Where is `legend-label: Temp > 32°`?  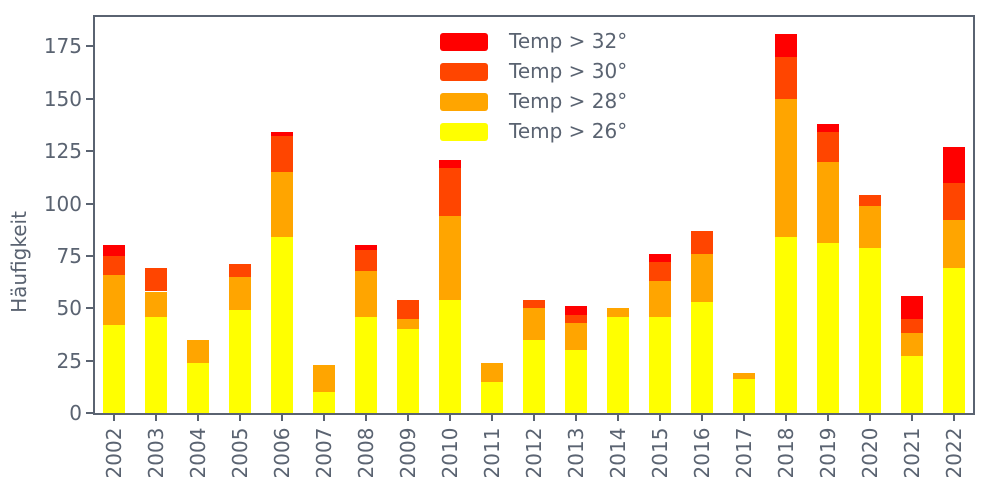 legend-label: Temp > 32° is located at coordinates (568, 41).